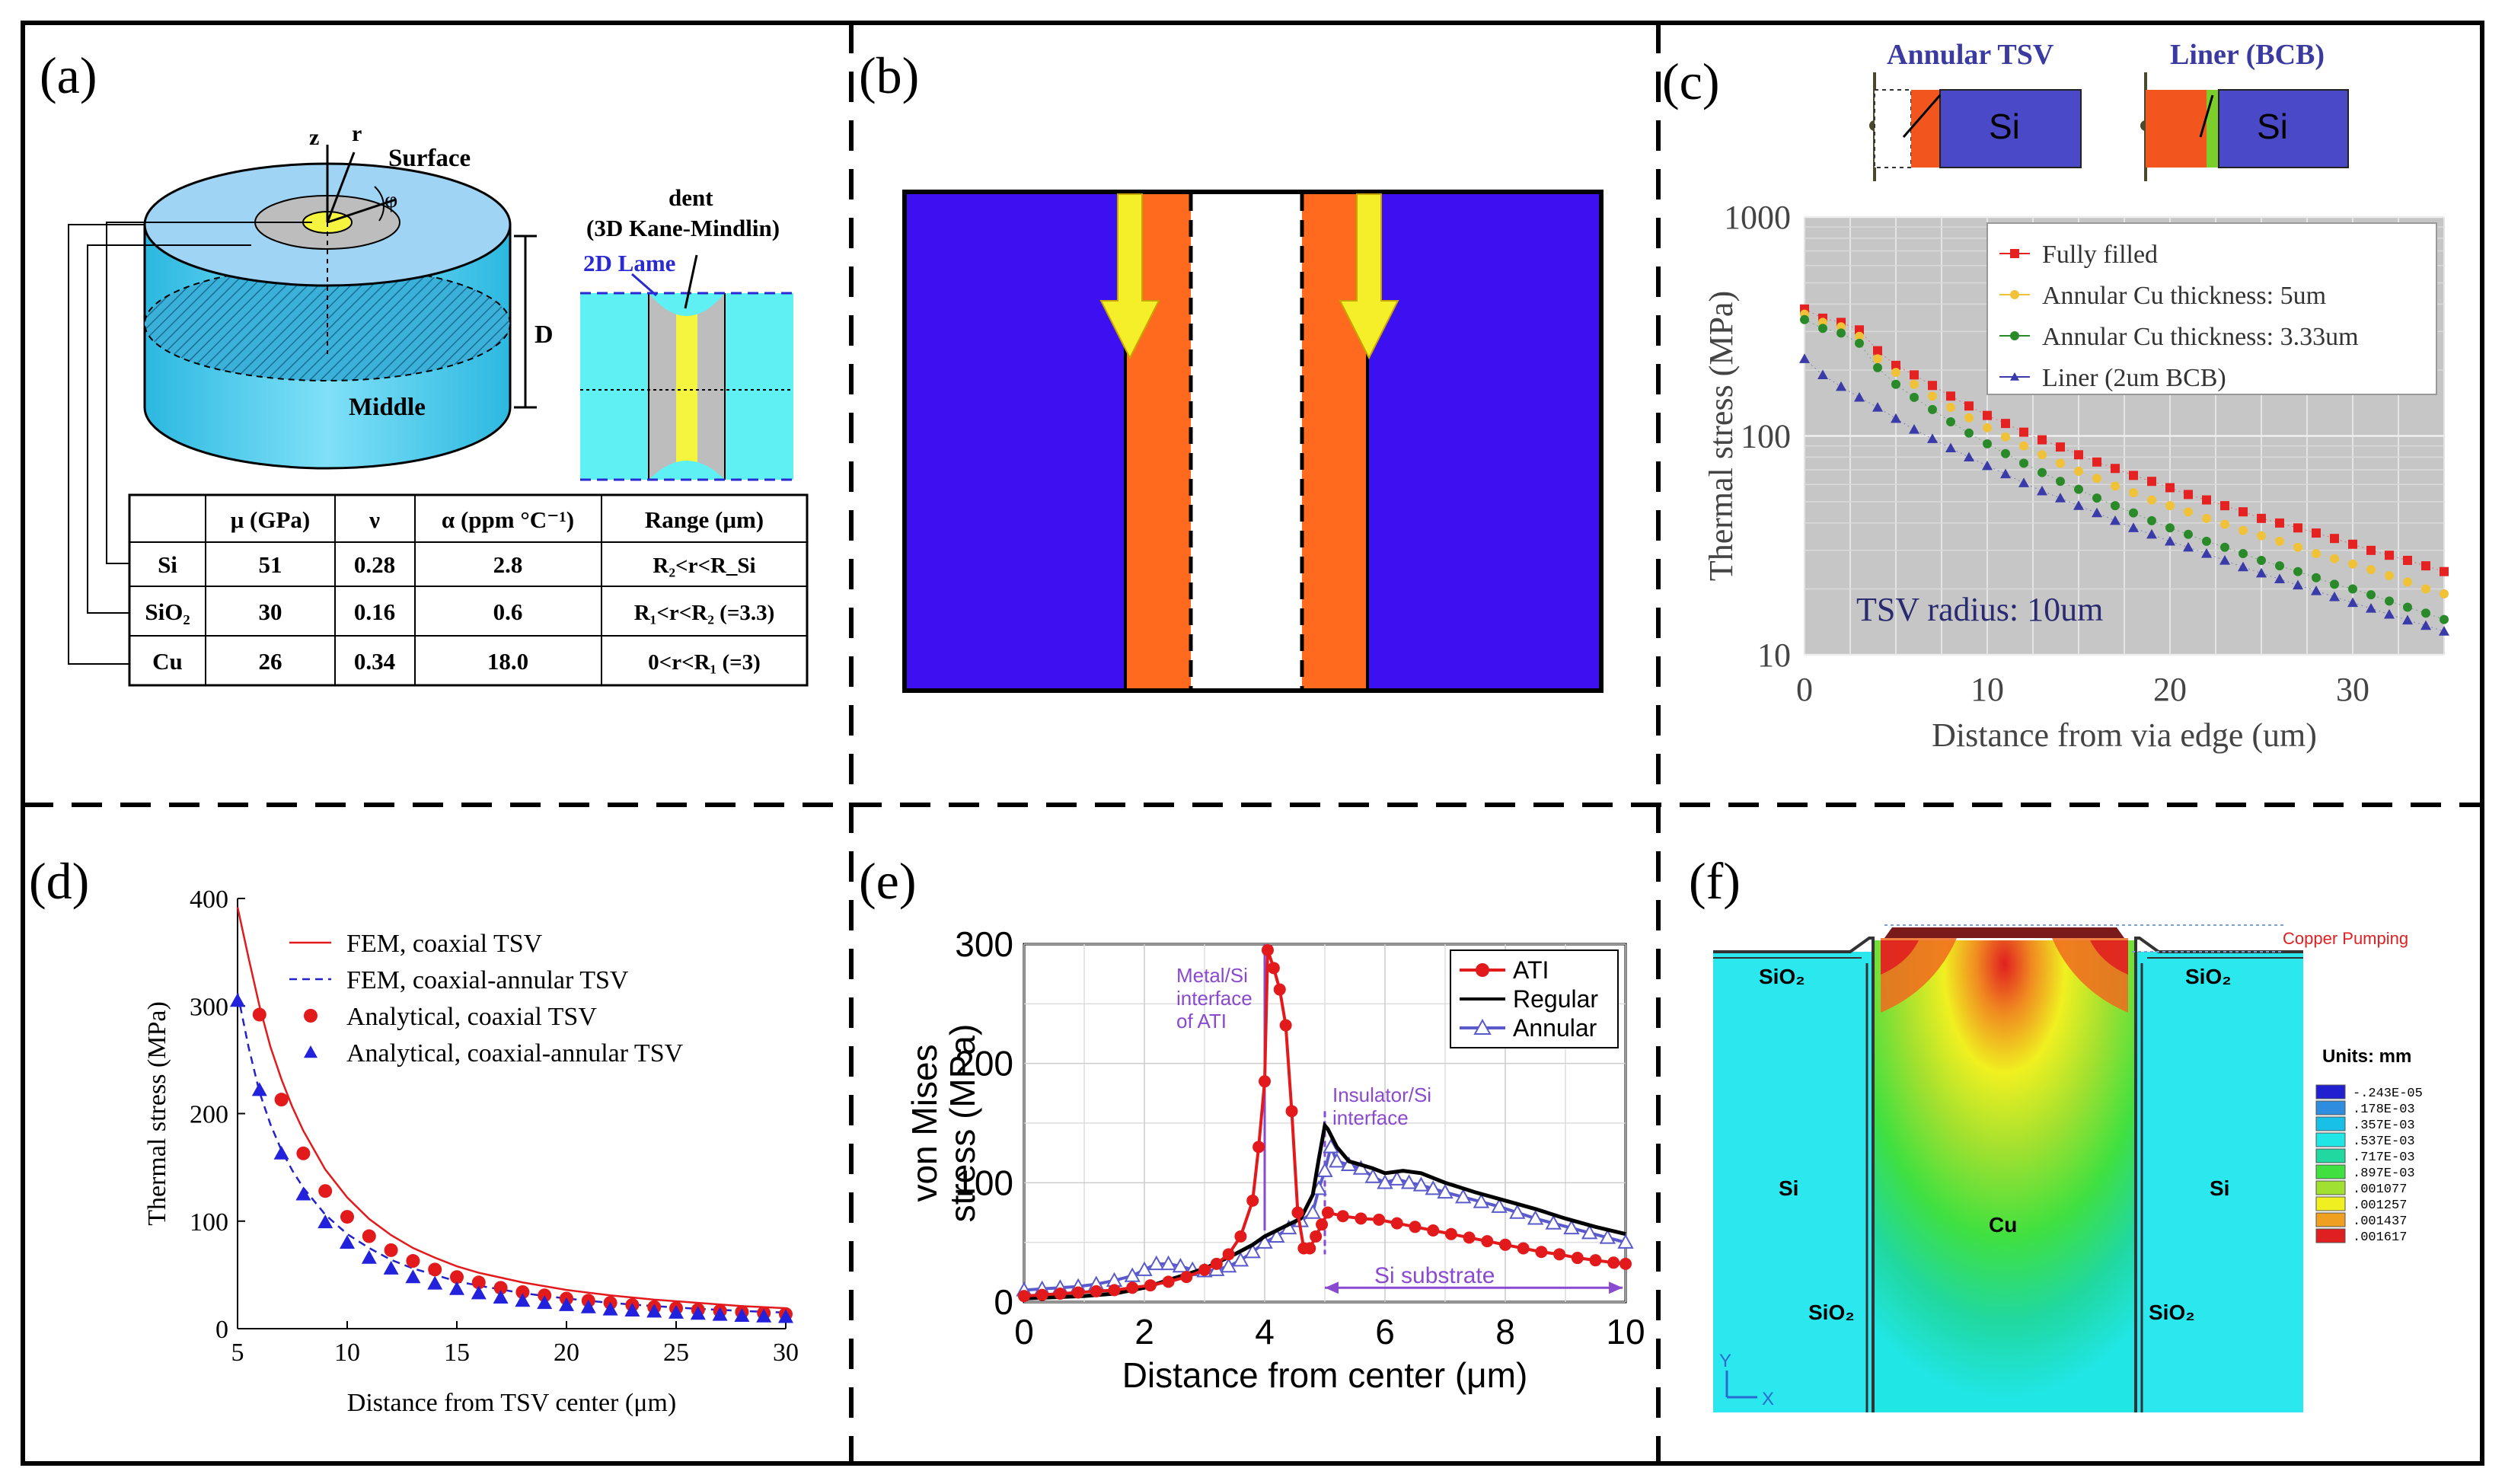  What do you see at coordinates (456, 661) in the screenshot?
I see `table-row-cu: Cu 26 0.34 18.0 0<r<R₁ (=3)` at bounding box center [456, 661].